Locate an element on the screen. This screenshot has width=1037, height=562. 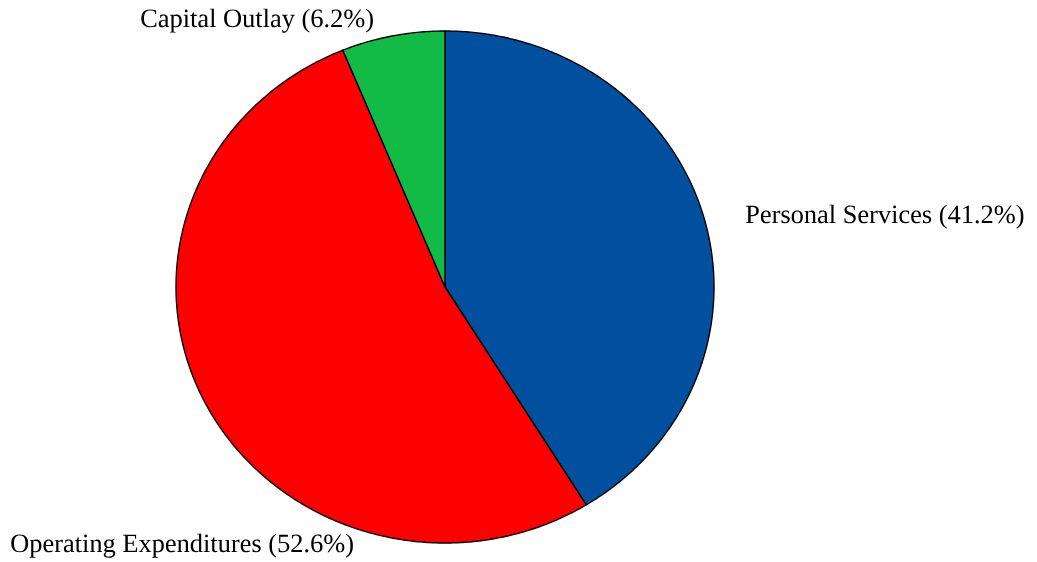
slice-label: Operating Expenditures is located at coordinates (136, 545).